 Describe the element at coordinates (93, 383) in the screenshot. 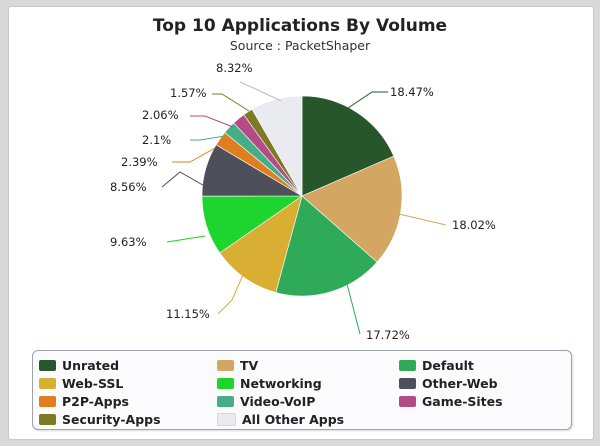

I see `legend-label: Web-SSL` at that location.